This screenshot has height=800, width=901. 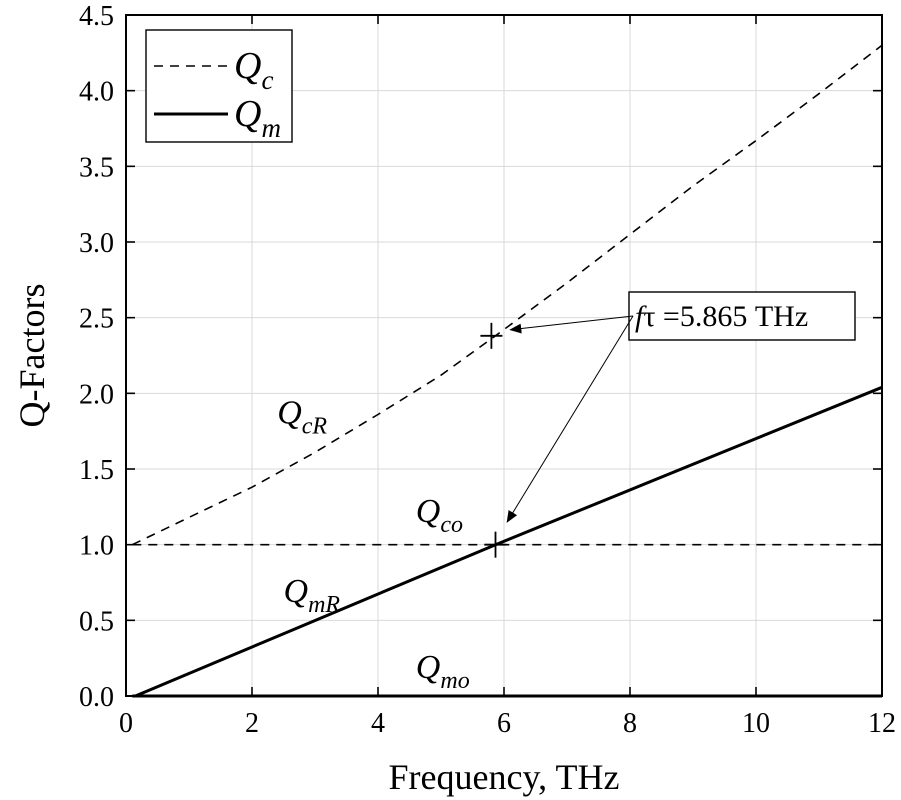 What do you see at coordinates (96, 167) in the screenshot?
I see `y-tick-label: 3.5` at bounding box center [96, 167].